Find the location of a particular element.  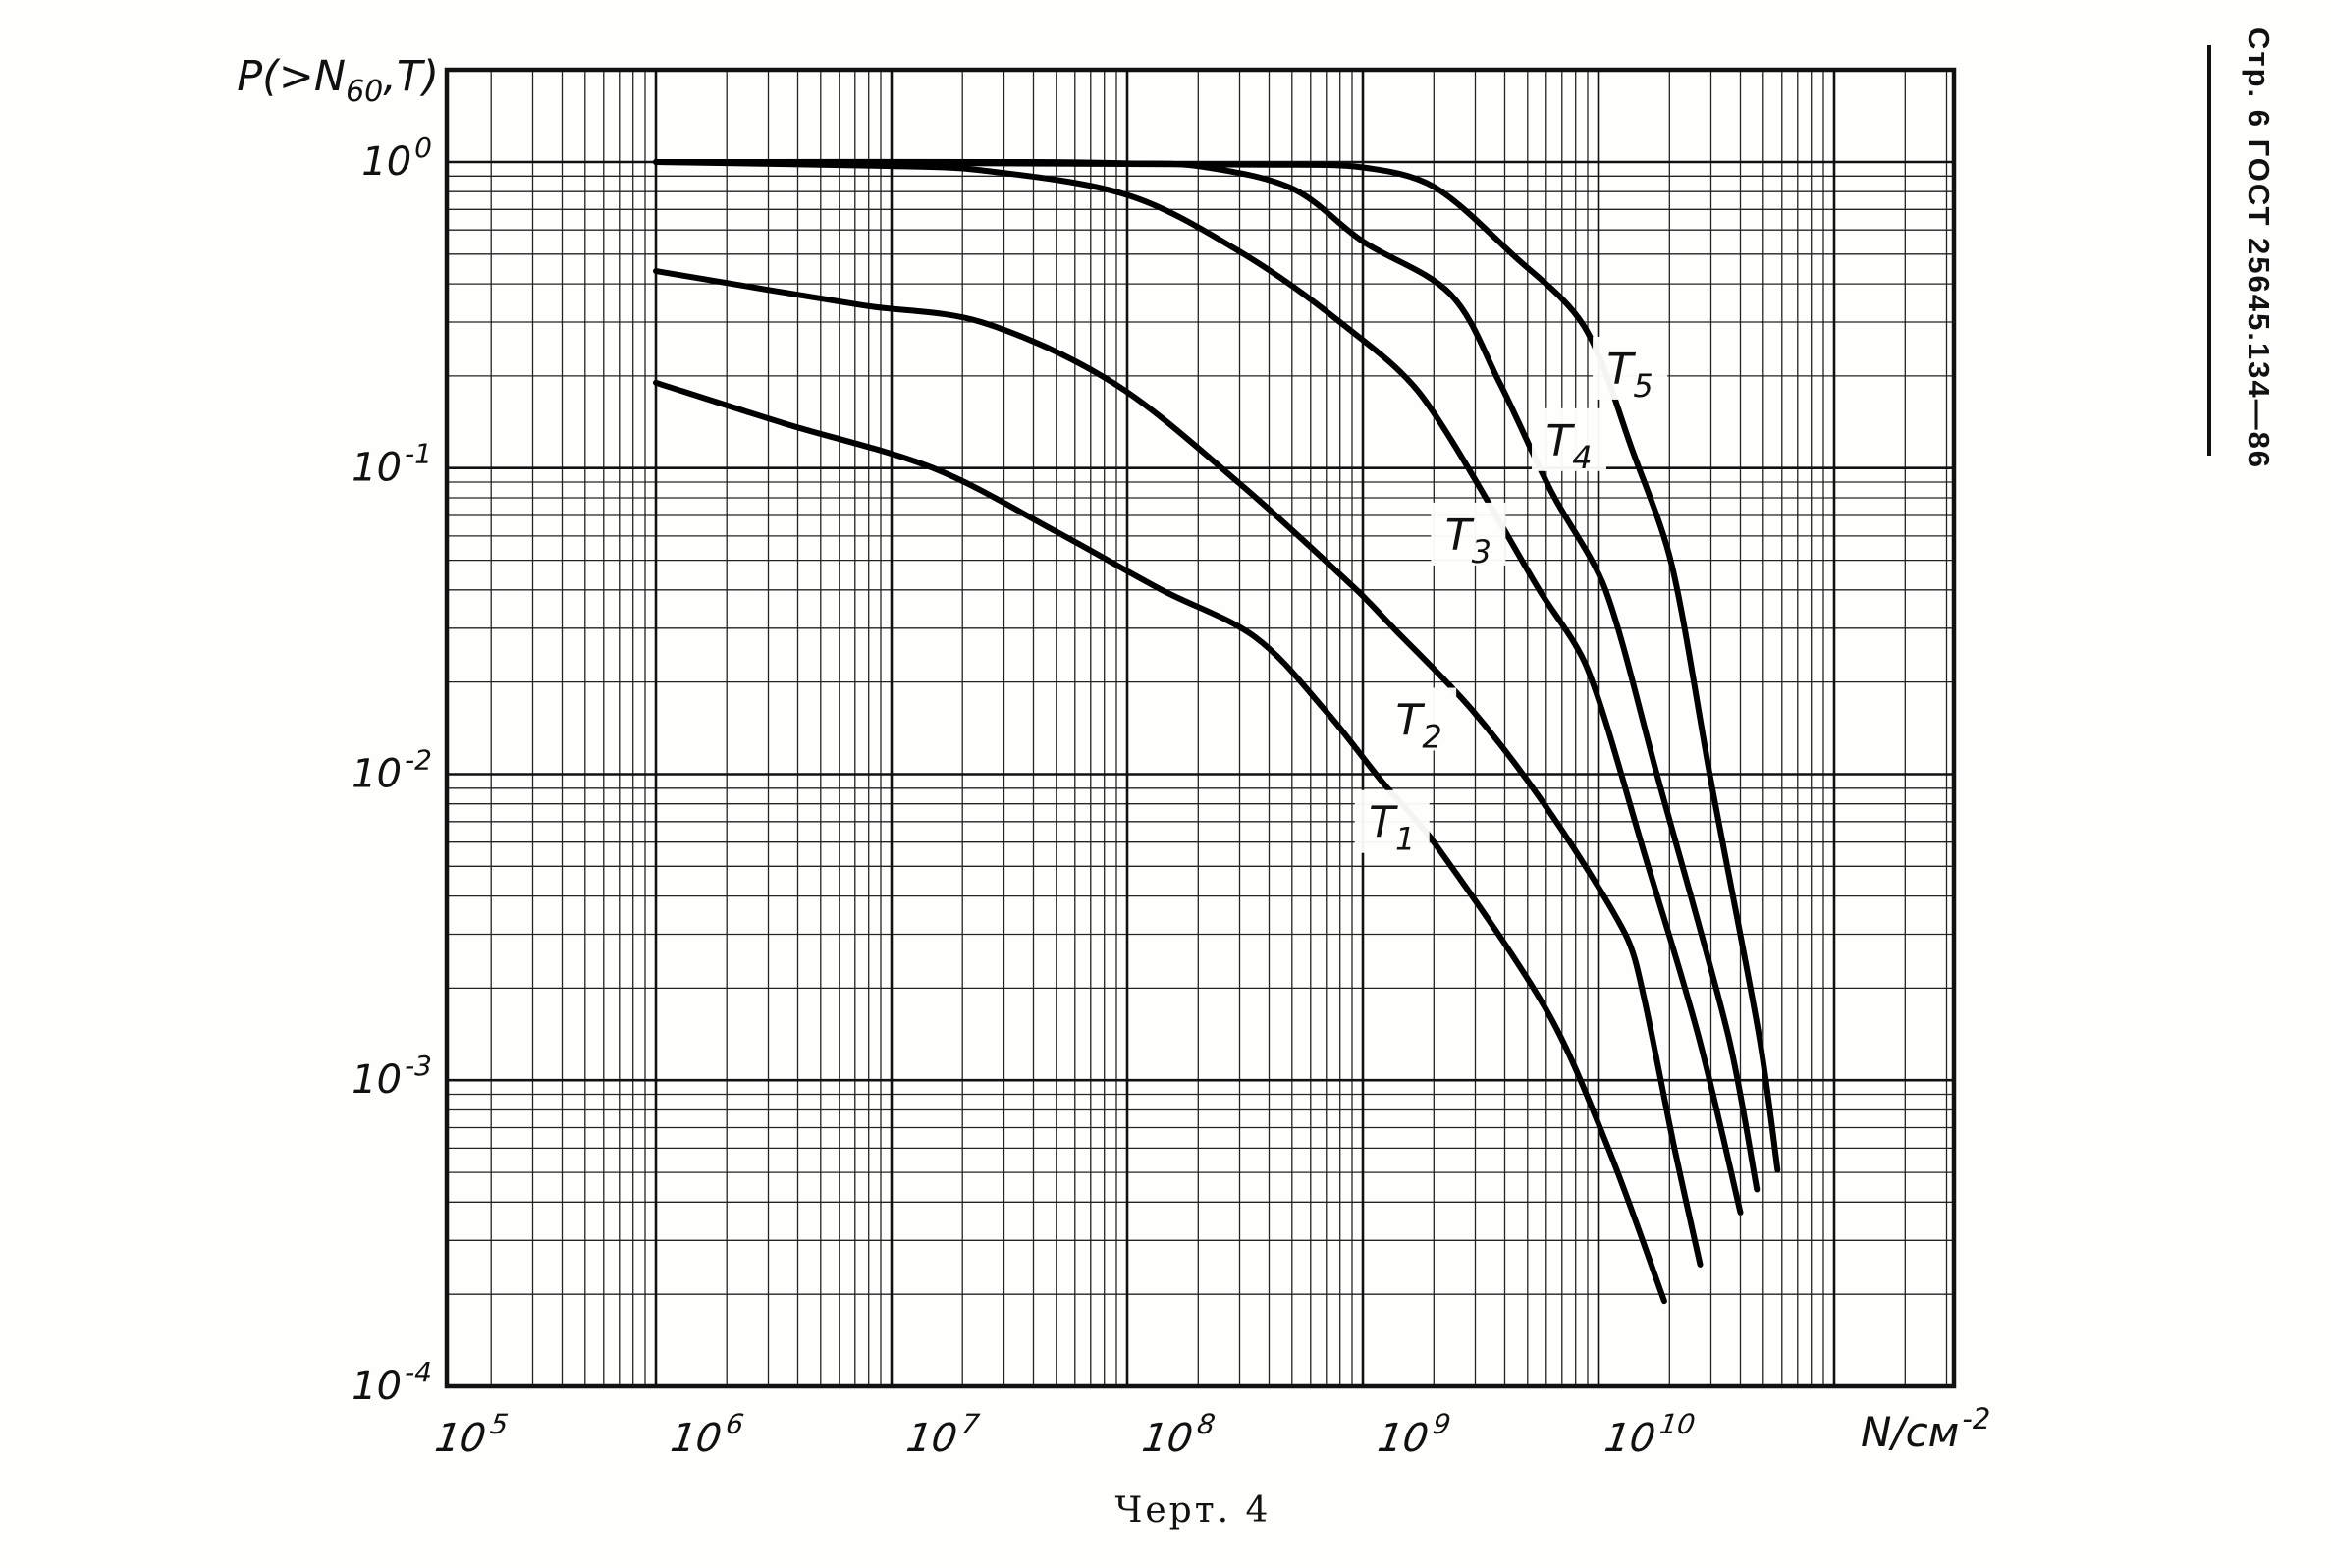

x-tick-label: 105 is located at coordinates (471, 1434).